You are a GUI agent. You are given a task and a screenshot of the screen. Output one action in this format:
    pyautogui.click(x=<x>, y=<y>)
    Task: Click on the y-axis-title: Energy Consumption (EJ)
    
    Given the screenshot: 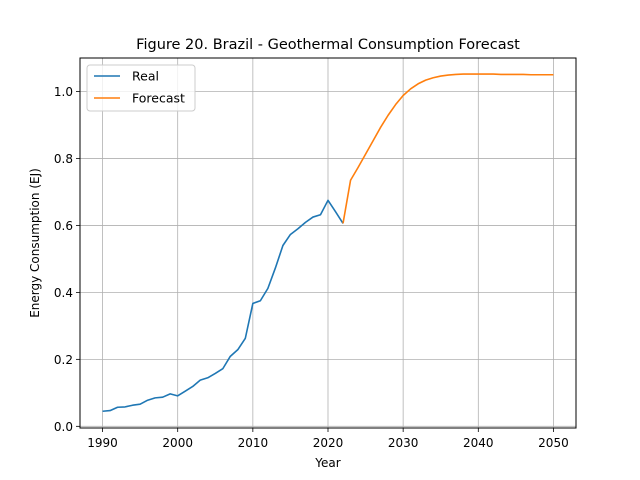 What is the action you would take?
    pyautogui.click(x=35, y=243)
    